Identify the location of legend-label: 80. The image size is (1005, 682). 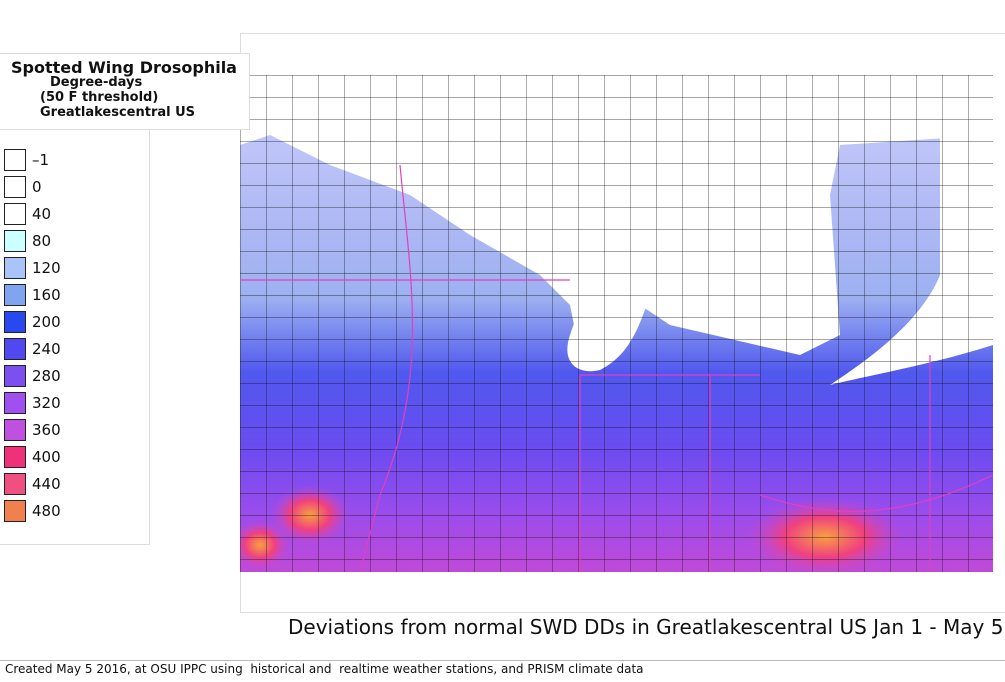
(42, 241).